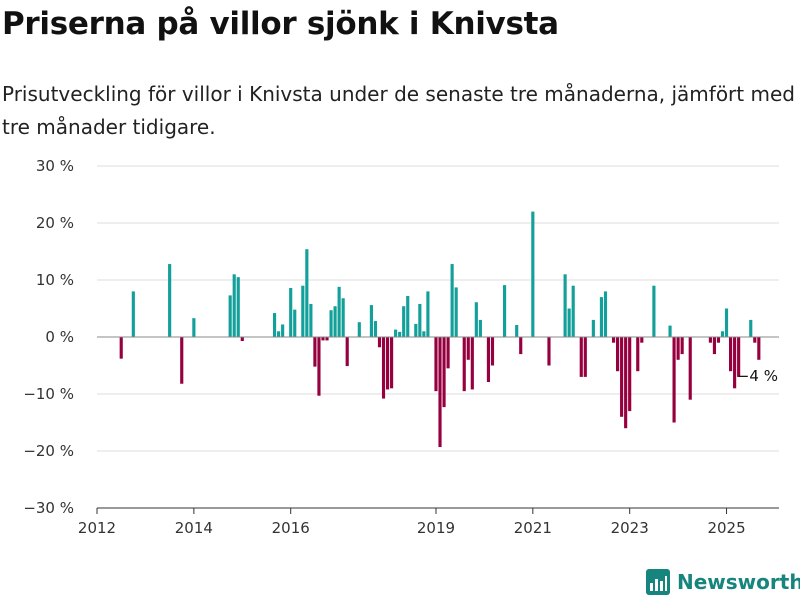 The width and height of the screenshot is (800, 600). I want to click on x-tick-label: 2014, so click(194, 528).